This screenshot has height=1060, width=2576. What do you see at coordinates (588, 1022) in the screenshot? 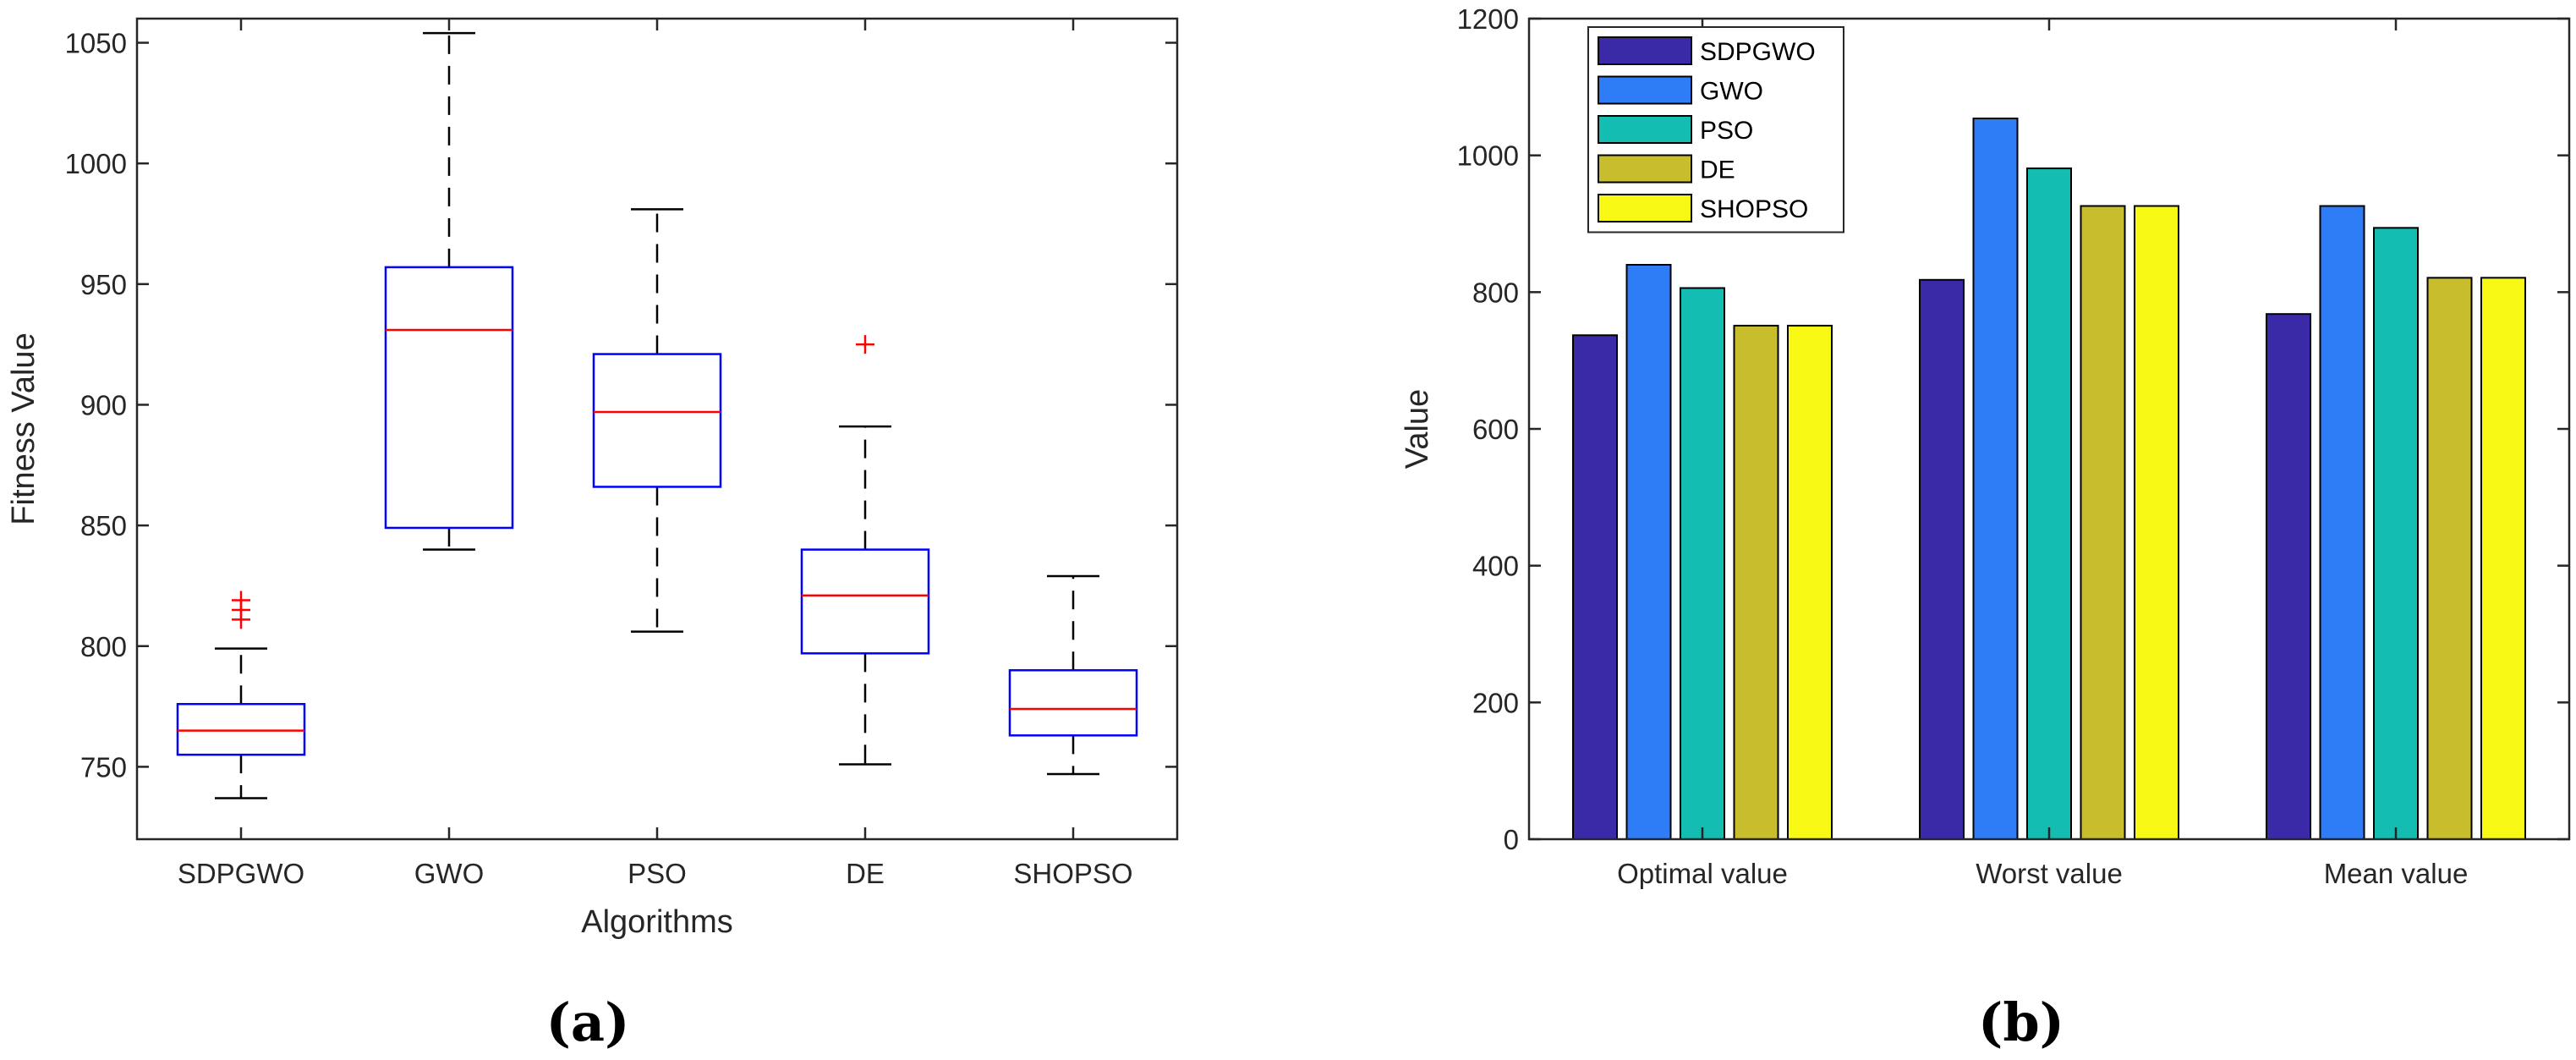
I see `caption-a: (a)` at bounding box center [588, 1022].